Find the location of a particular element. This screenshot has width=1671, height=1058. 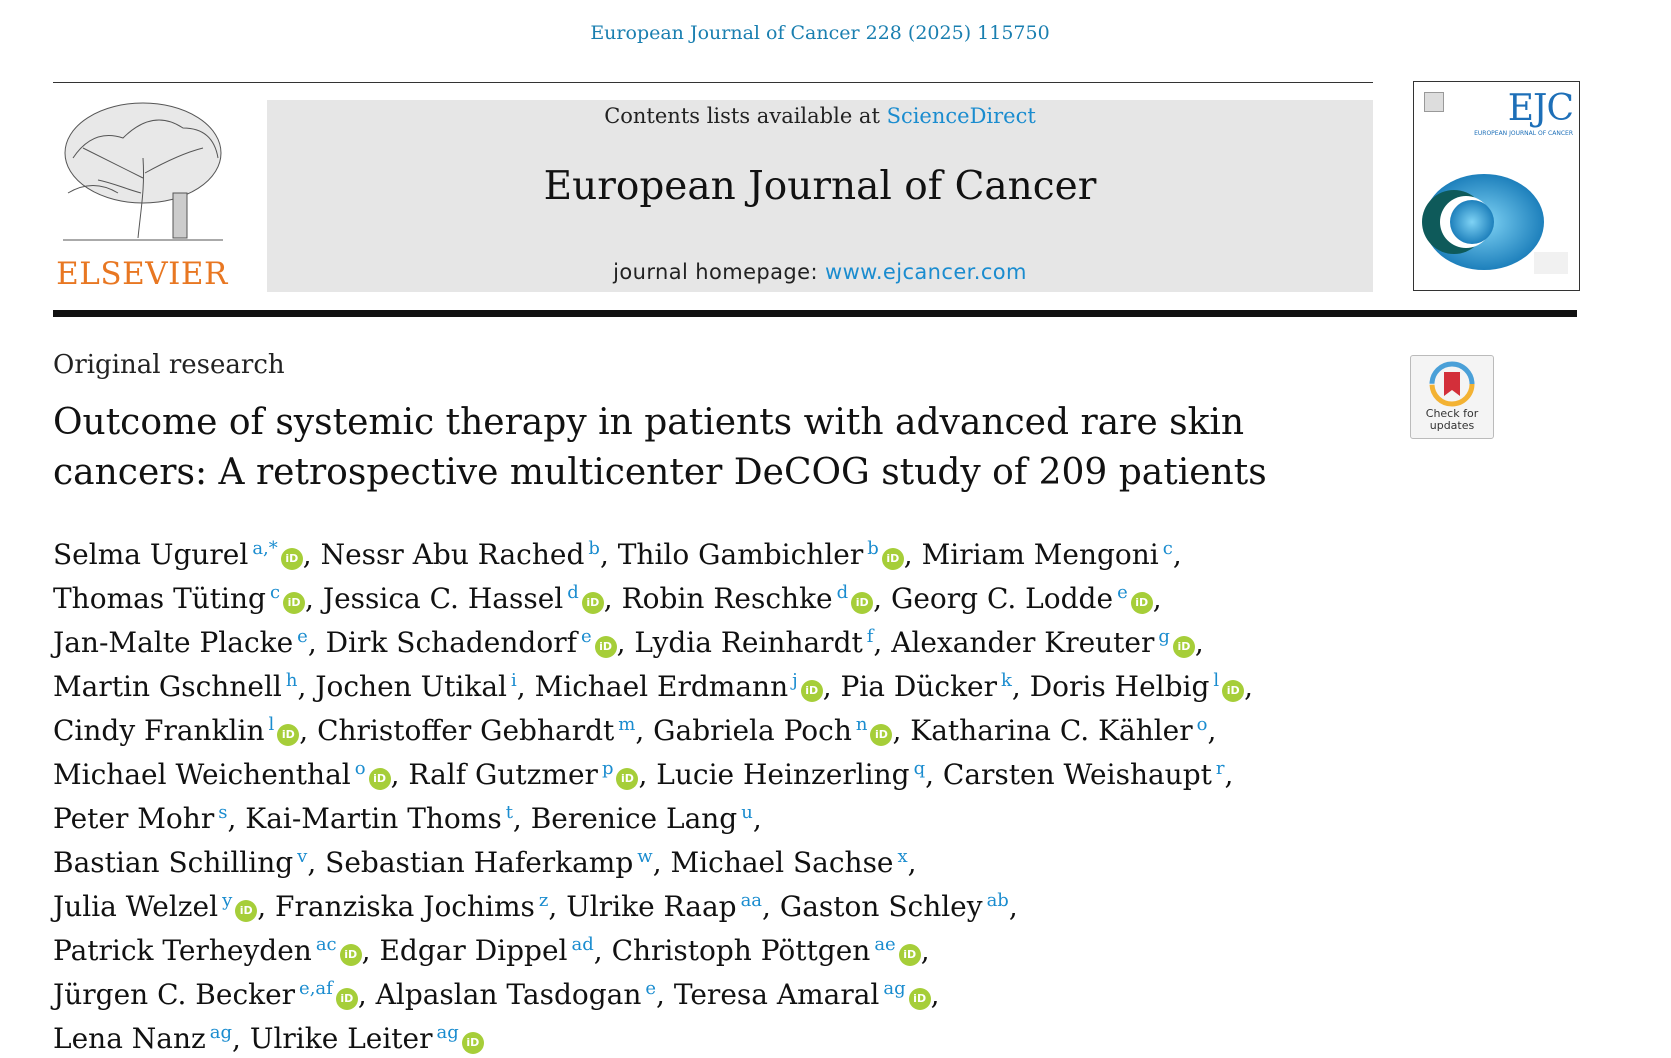

affiliation-link: q is located at coordinates (919, 768).